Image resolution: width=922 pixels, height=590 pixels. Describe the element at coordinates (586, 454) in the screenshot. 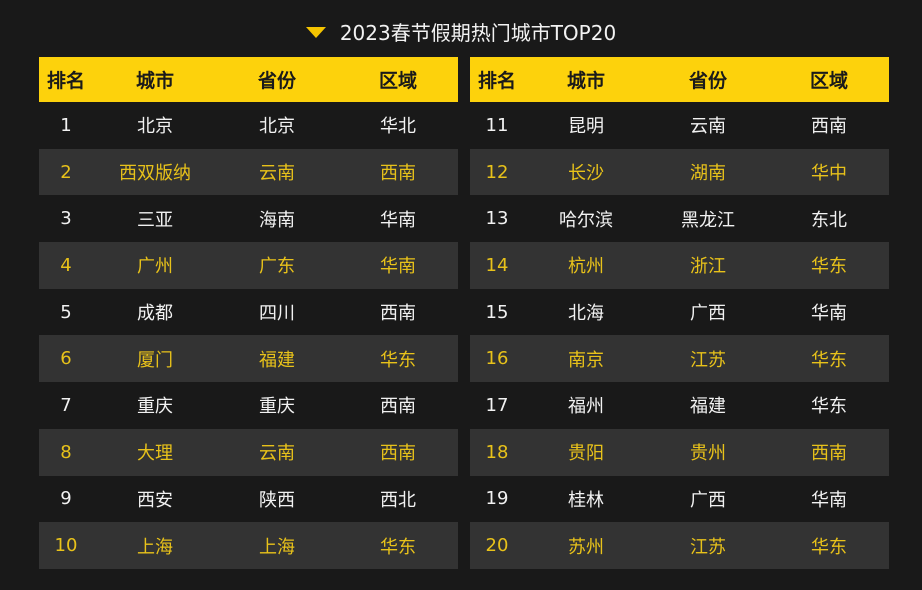

I see `city-cell: 贵阳` at that location.